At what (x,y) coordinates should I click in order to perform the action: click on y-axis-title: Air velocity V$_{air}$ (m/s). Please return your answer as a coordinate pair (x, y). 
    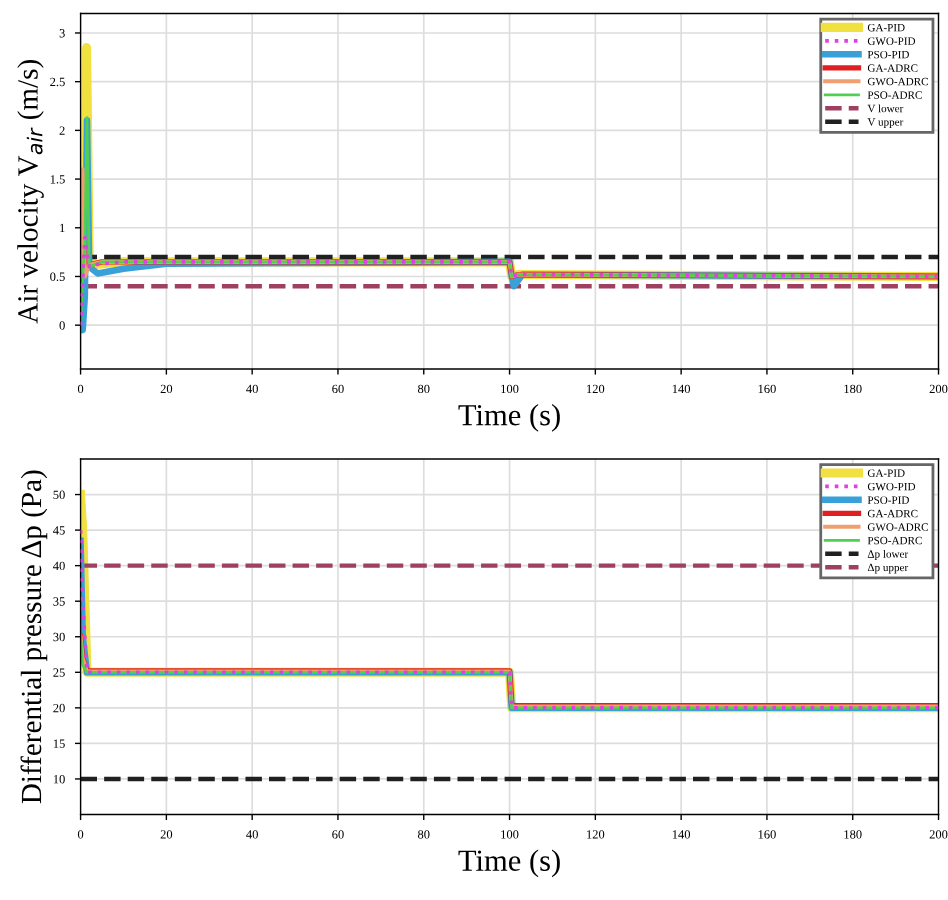
    Looking at the image, I should click on (30, 192).